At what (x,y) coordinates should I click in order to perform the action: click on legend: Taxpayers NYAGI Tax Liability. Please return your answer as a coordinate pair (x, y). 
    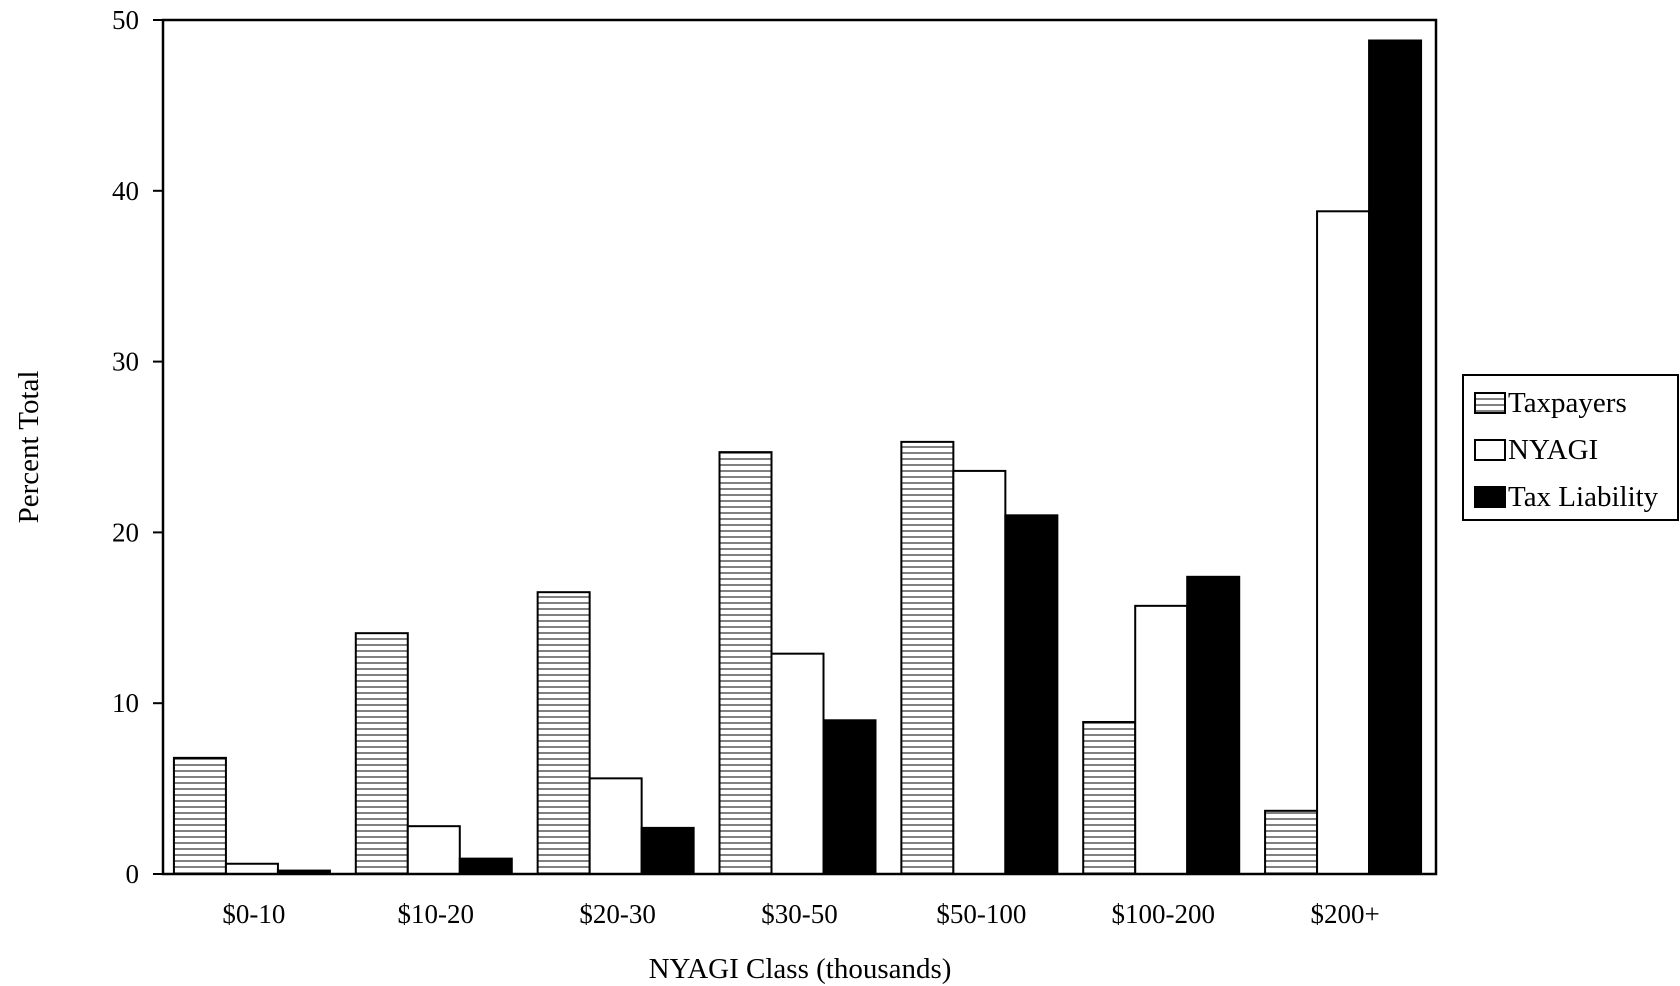
    Looking at the image, I should click on (1570, 447).